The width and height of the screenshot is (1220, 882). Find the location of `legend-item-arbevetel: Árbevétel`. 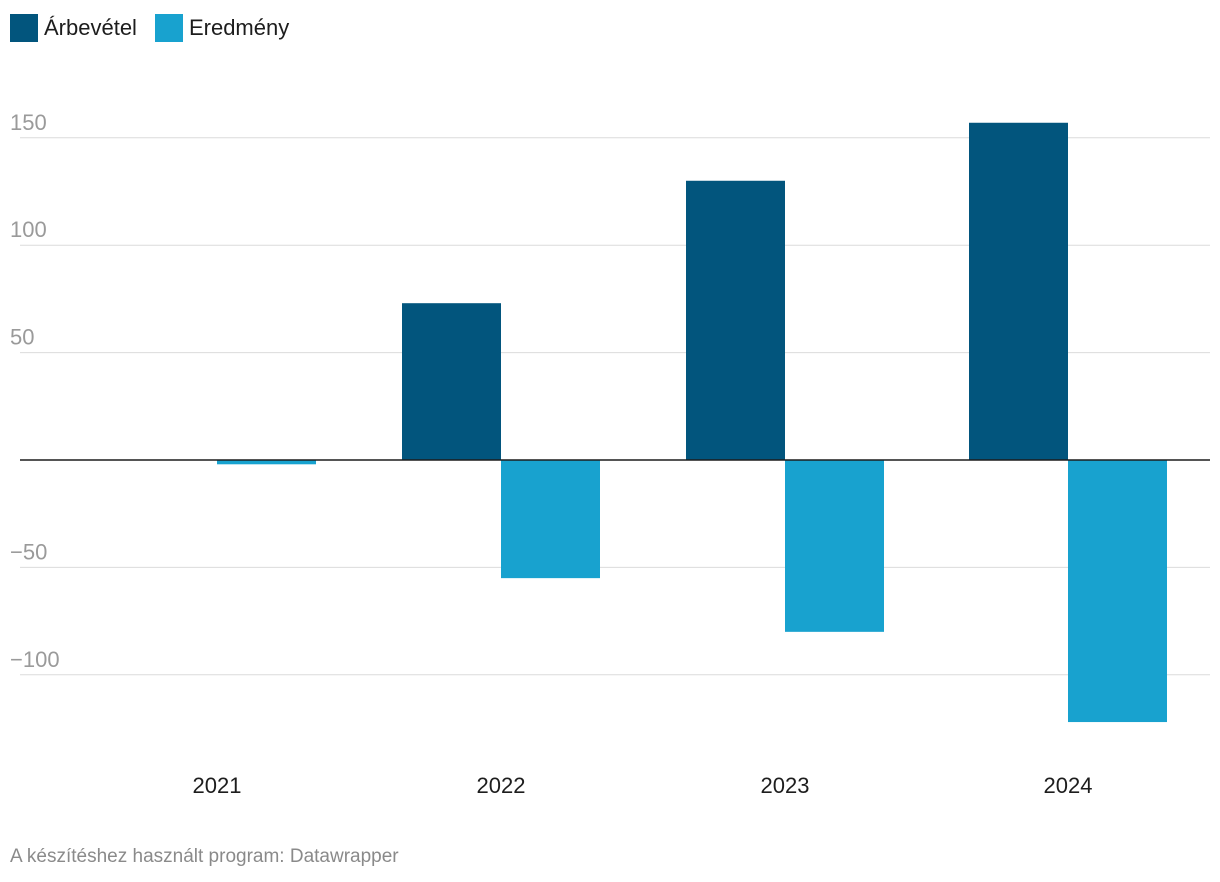

legend-item-arbevetel: Árbevétel is located at coordinates (73, 28).